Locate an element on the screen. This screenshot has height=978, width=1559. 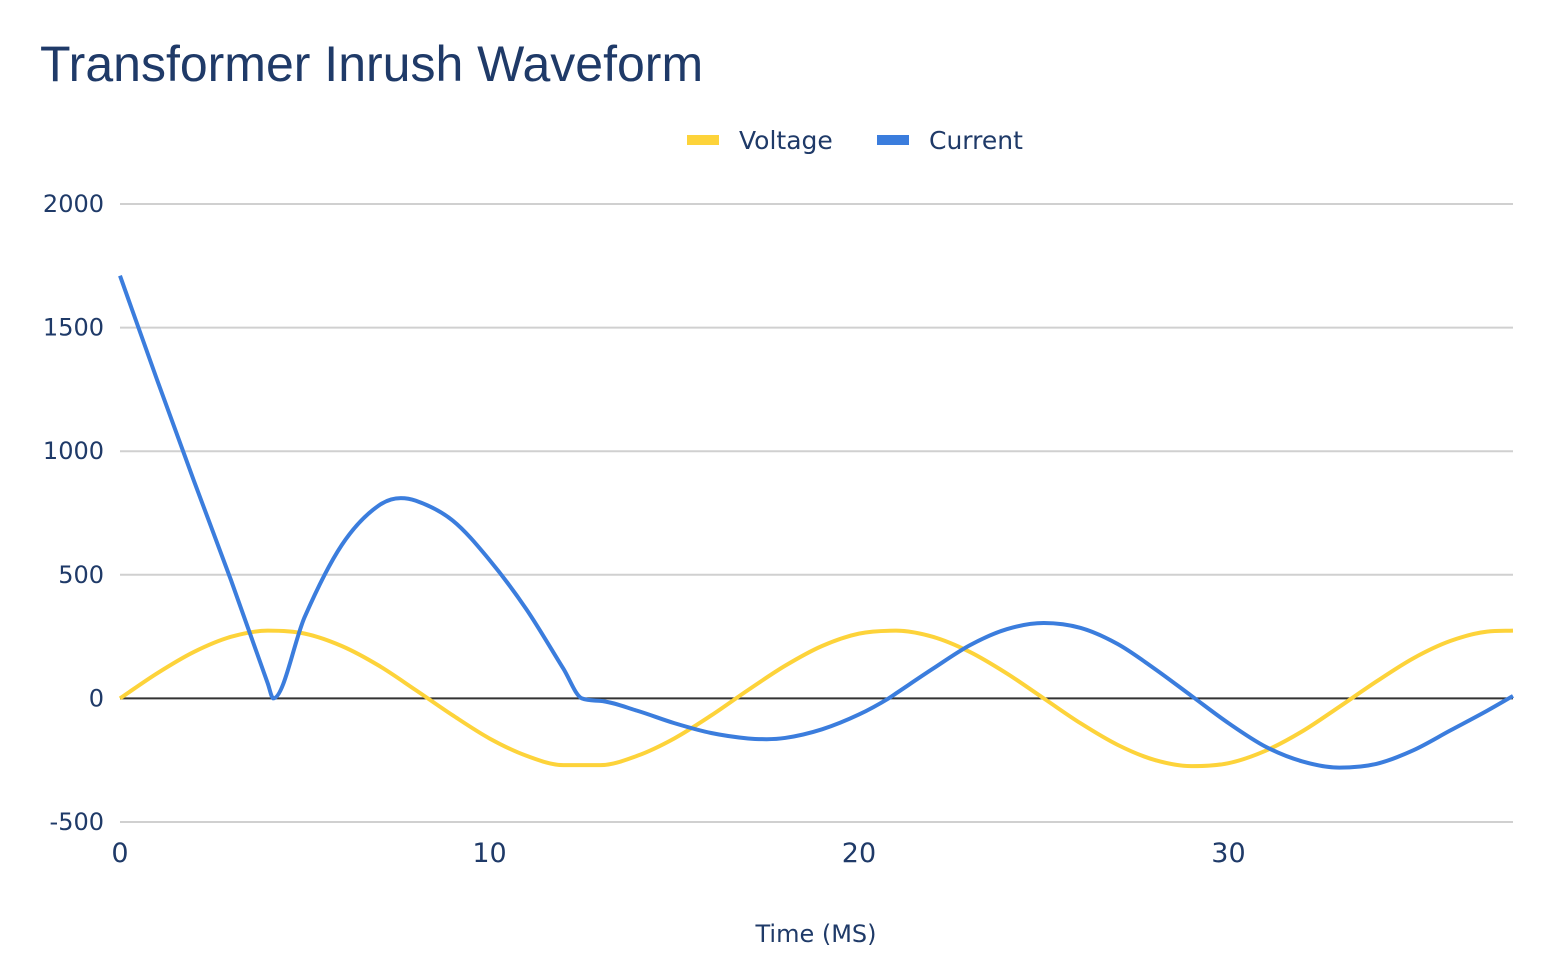
legend-label-voltage: Voltage is located at coordinates (786, 140).